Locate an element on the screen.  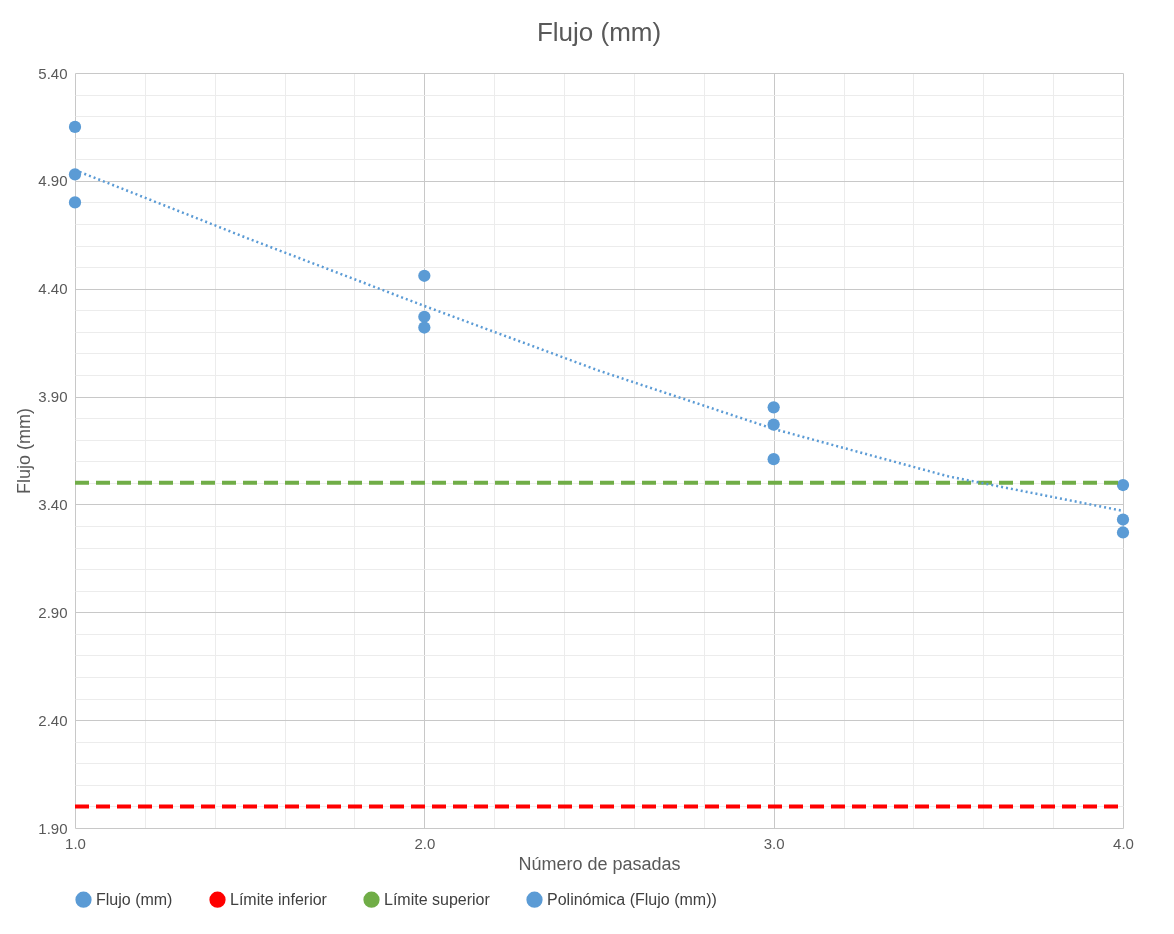
y-tick-label: 2.40 is located at coordinates (53, 720).